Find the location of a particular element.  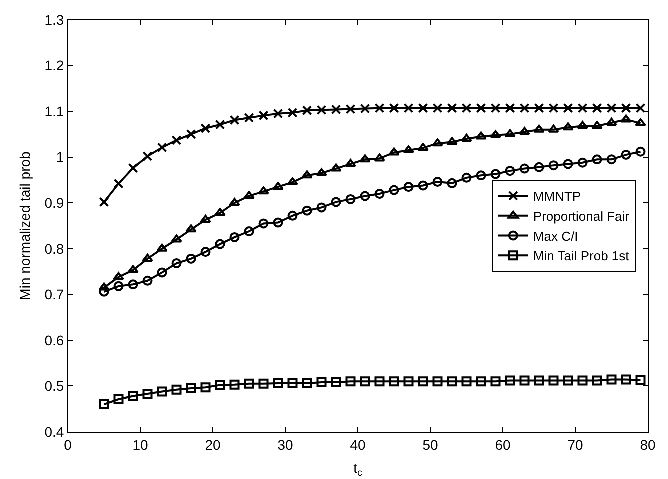

x-tick-label: 20 is located at coordinates (213, 444).